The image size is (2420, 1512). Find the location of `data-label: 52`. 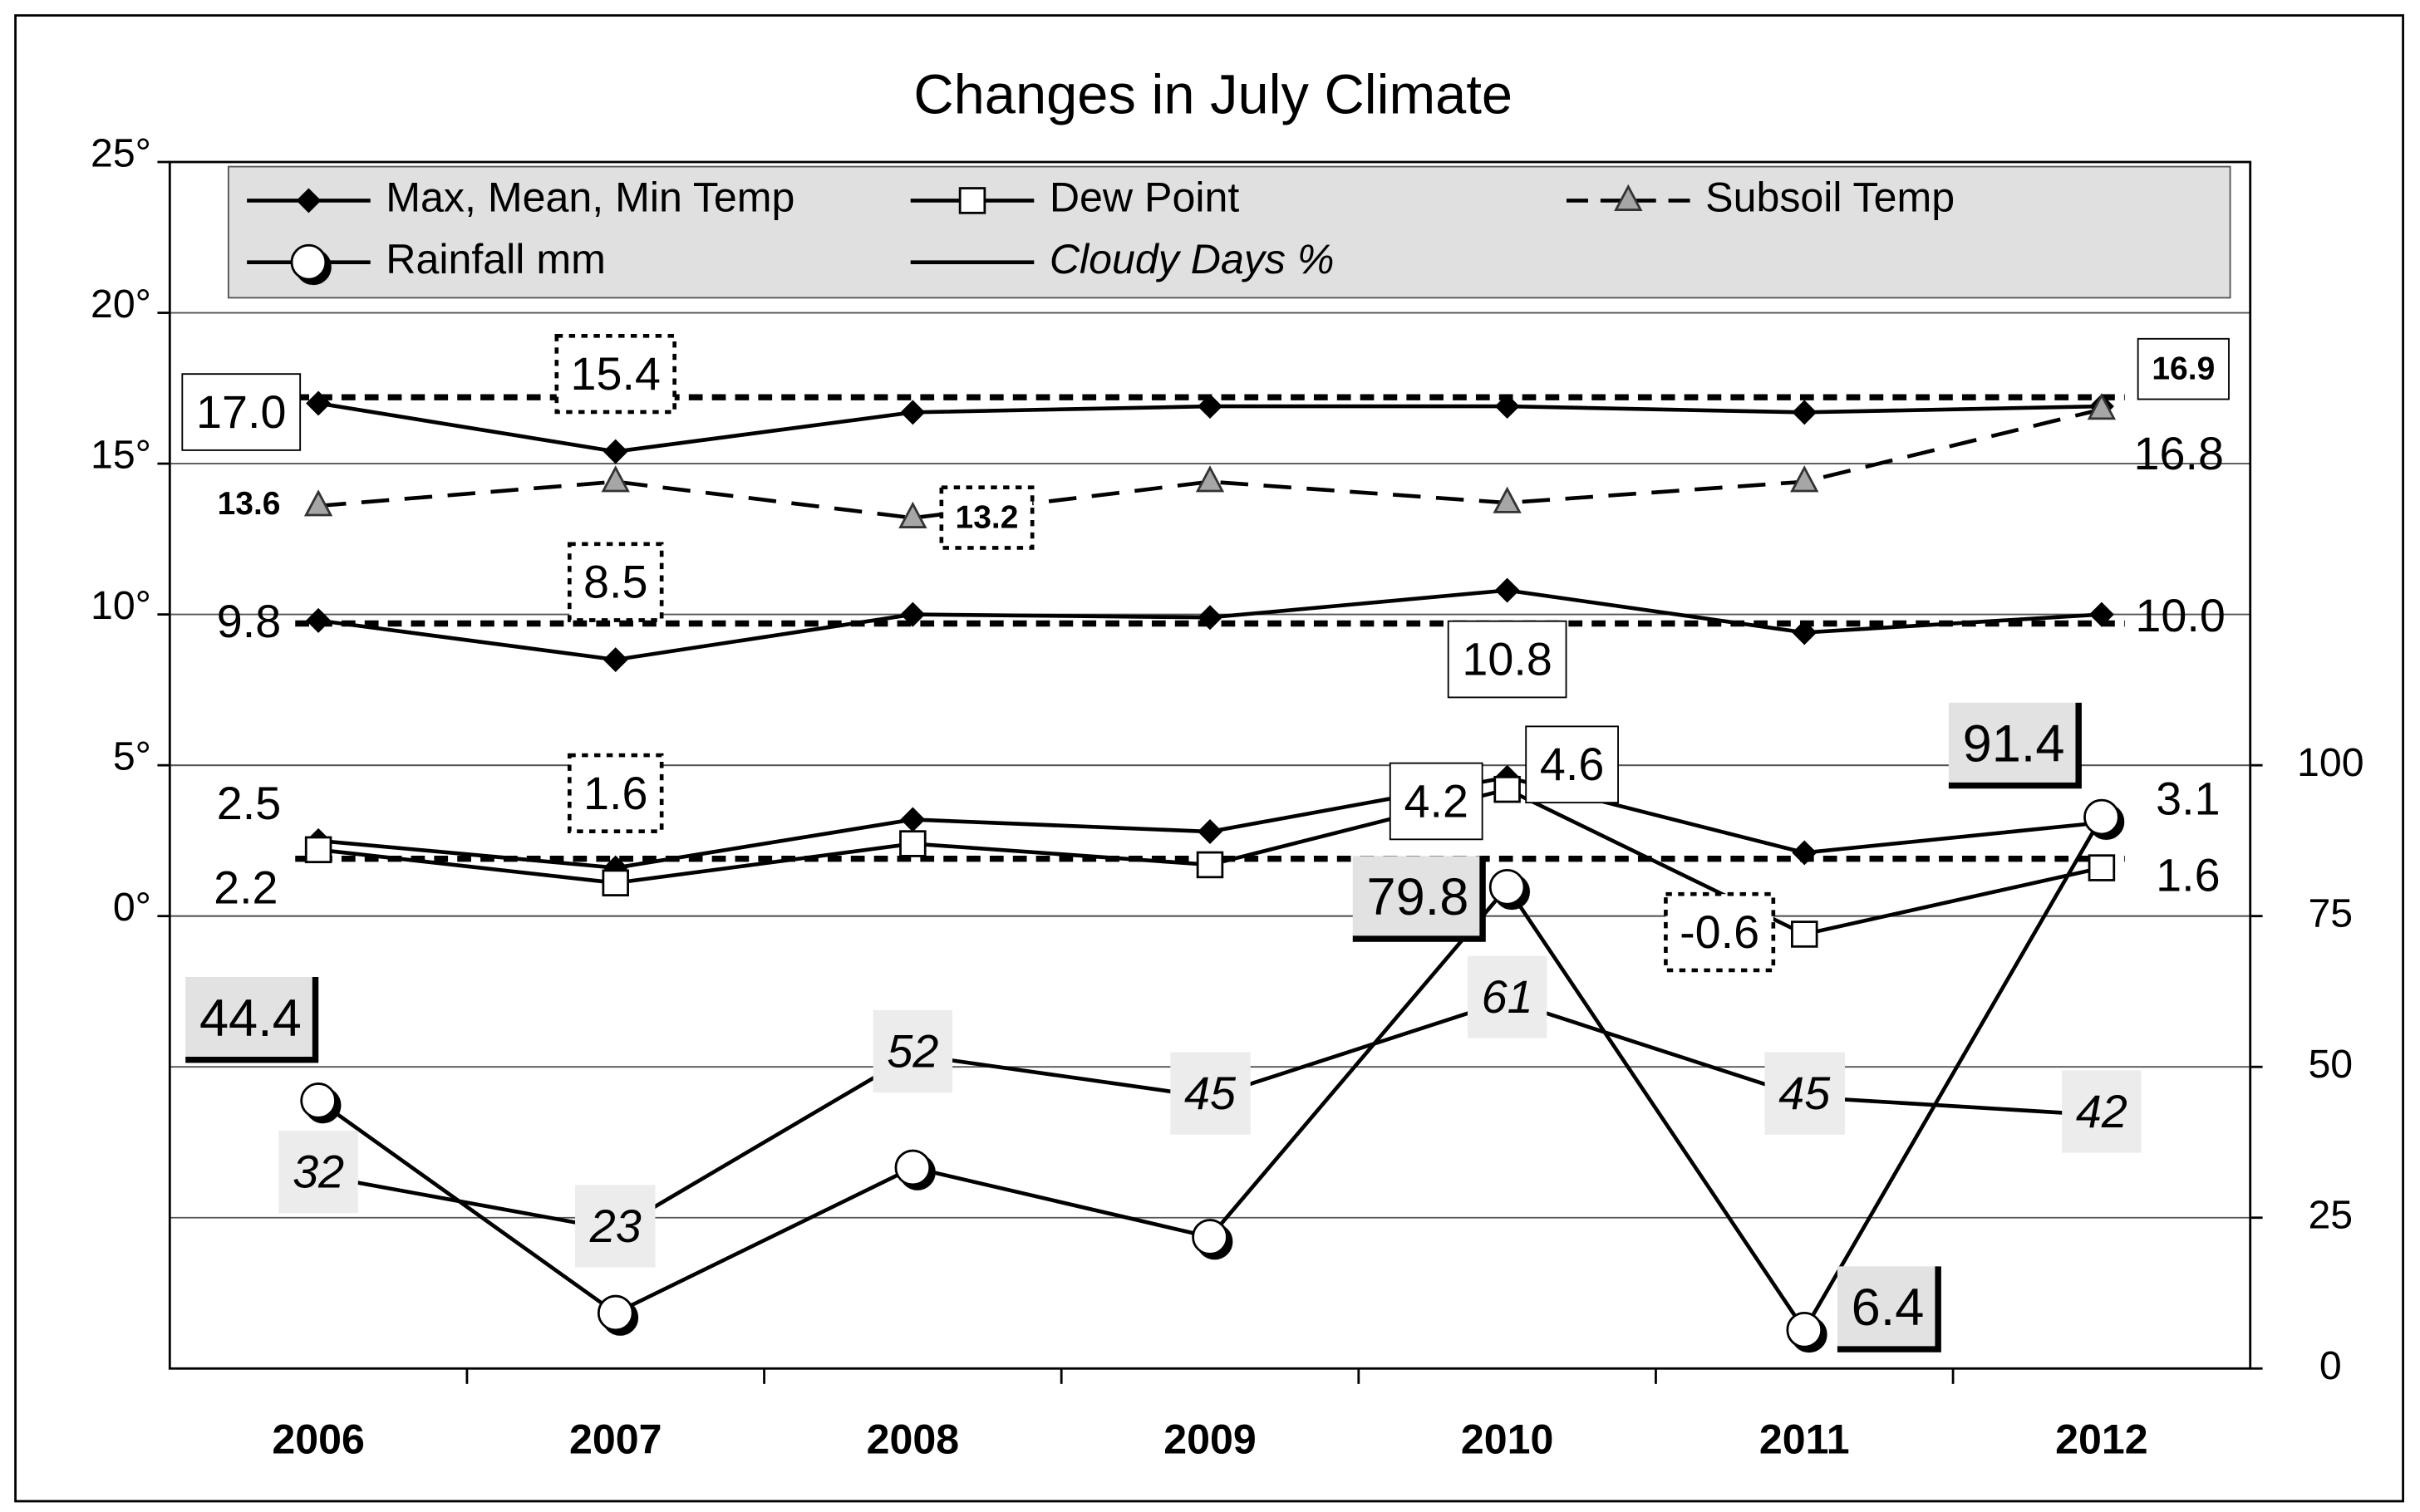

data-label: 52 is located at coordinates (913, 1051).